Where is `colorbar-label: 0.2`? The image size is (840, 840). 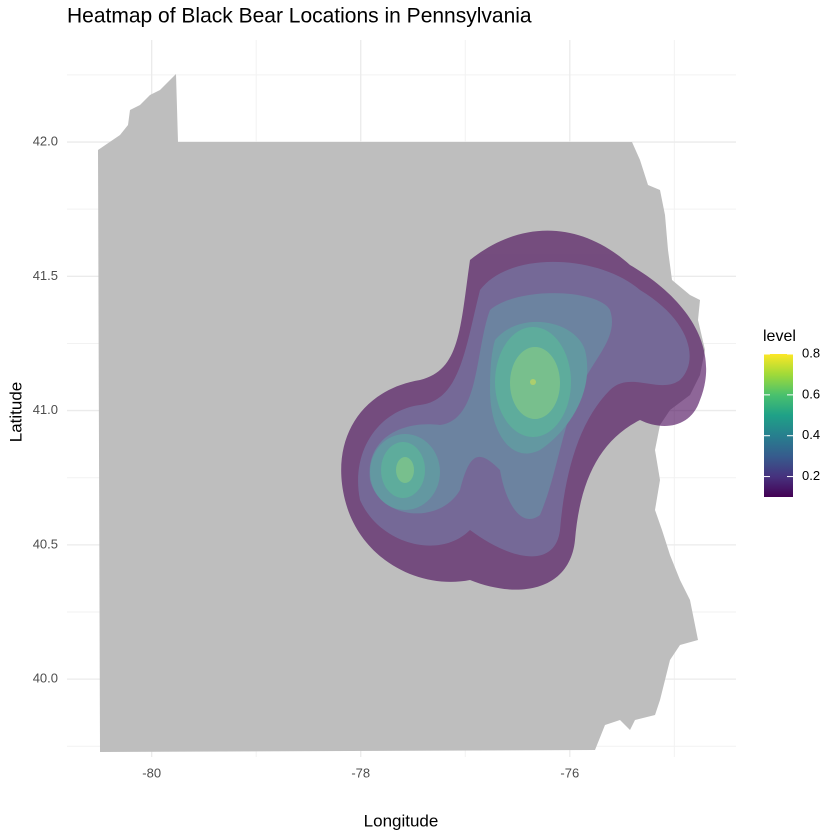
colorbar-label: 0.2 is located at coordinates (811, 475).